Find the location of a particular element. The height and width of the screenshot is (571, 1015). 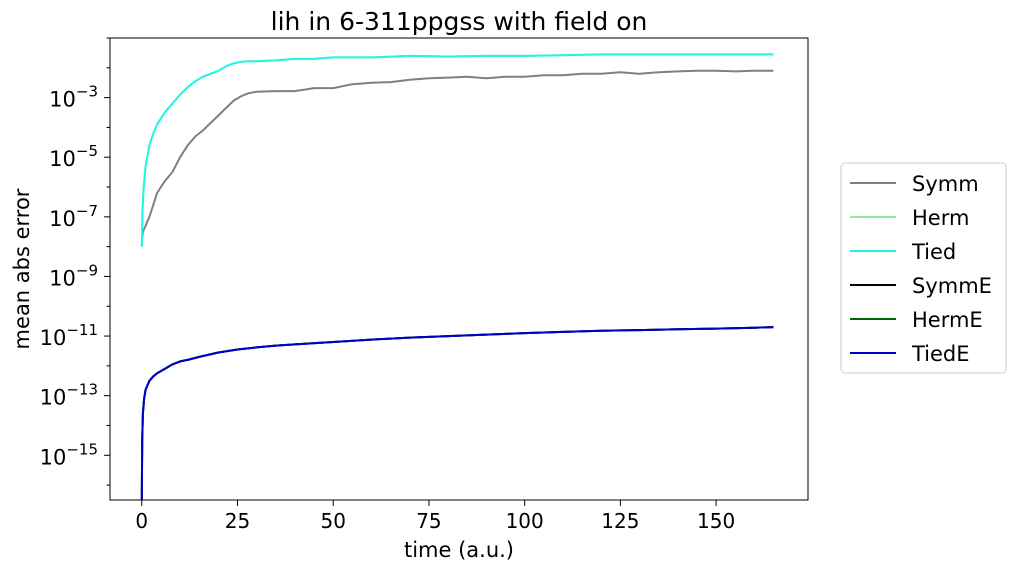

legend-label-tiede: TiedE is located at coordinates (940, 354).